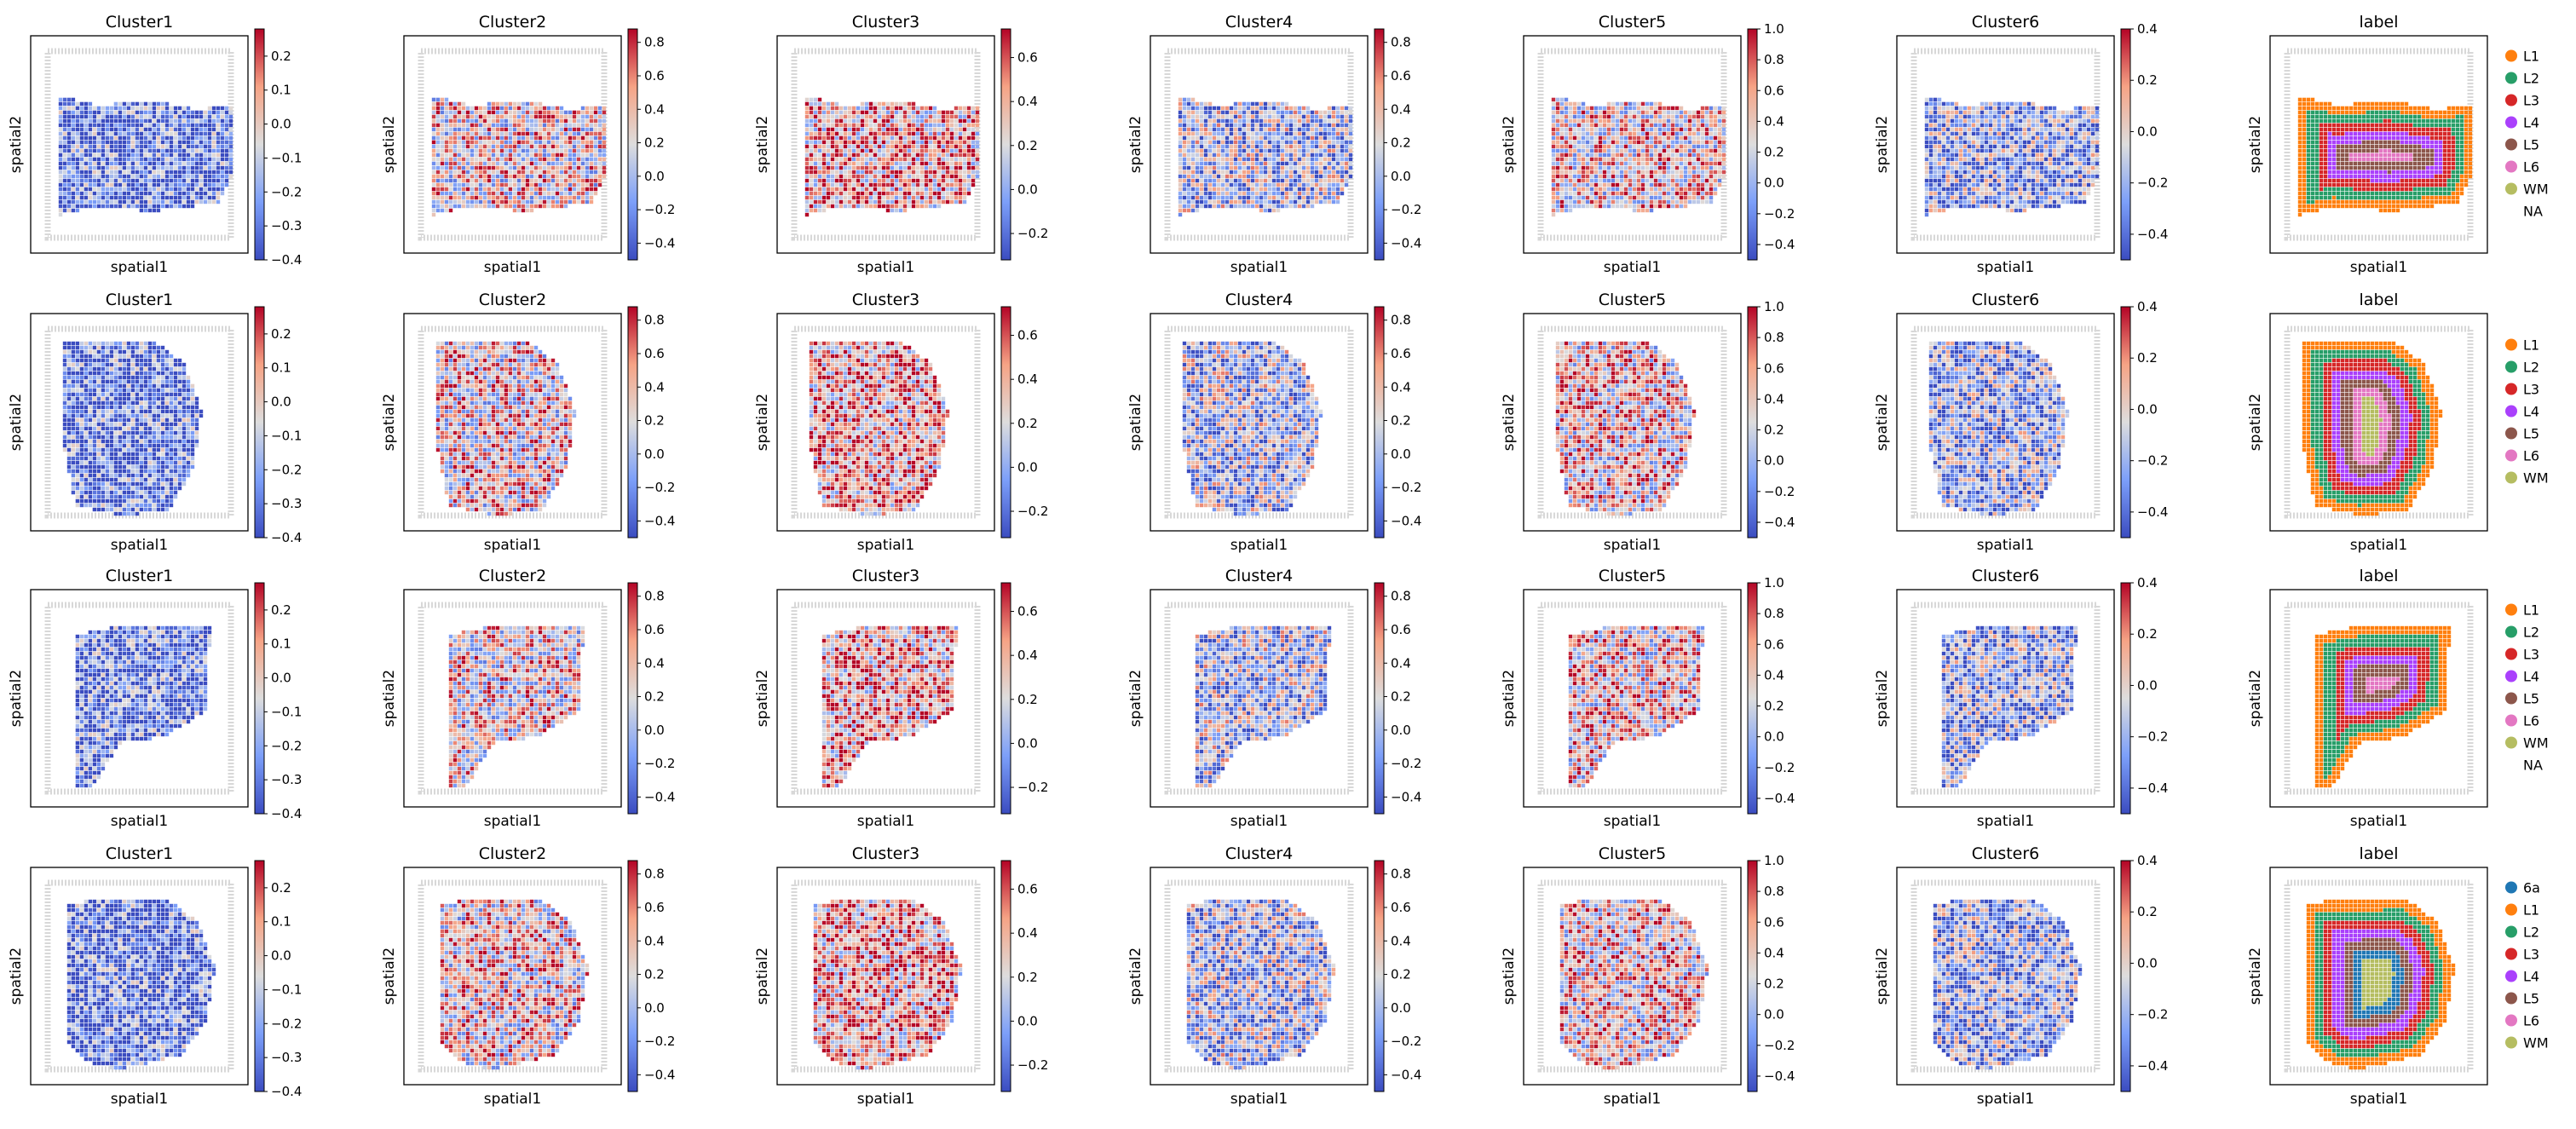 The width and height of the screenshot is (2576, 1129). What do you see at coordinates (2536, 190) in the screenshot?
I see `legend-label: WM` at bounding box center [2536, 190].